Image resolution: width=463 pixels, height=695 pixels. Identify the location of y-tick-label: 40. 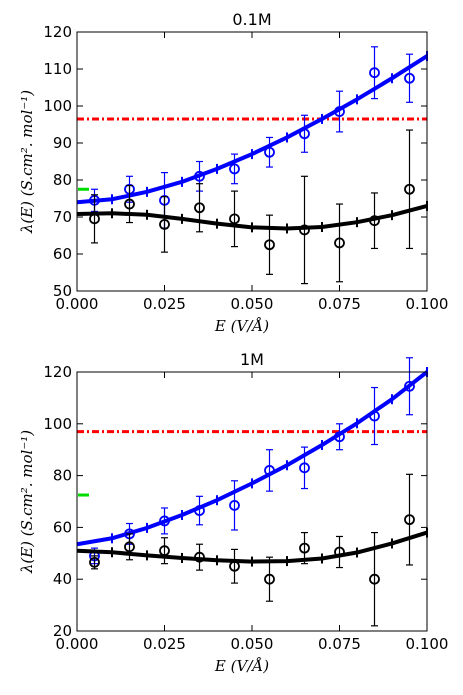
(62, 579).